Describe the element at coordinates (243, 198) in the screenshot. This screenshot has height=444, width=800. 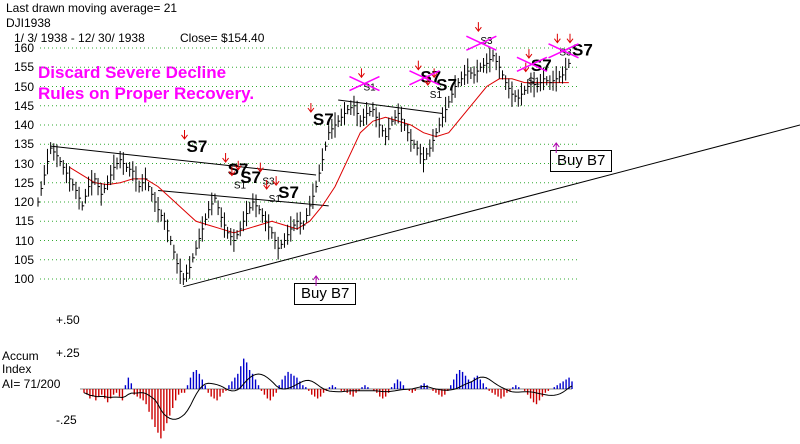
I see `neckline` at that location.